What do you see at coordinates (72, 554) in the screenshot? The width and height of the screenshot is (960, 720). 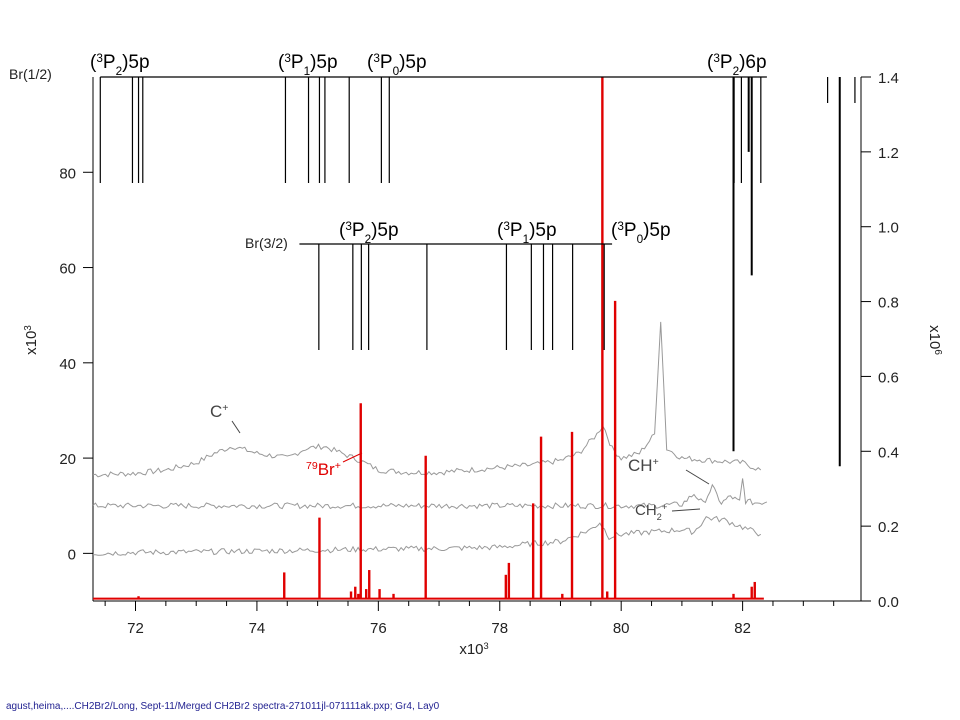 I see `left-tick-label: 0` at bounding box center [72, 554].